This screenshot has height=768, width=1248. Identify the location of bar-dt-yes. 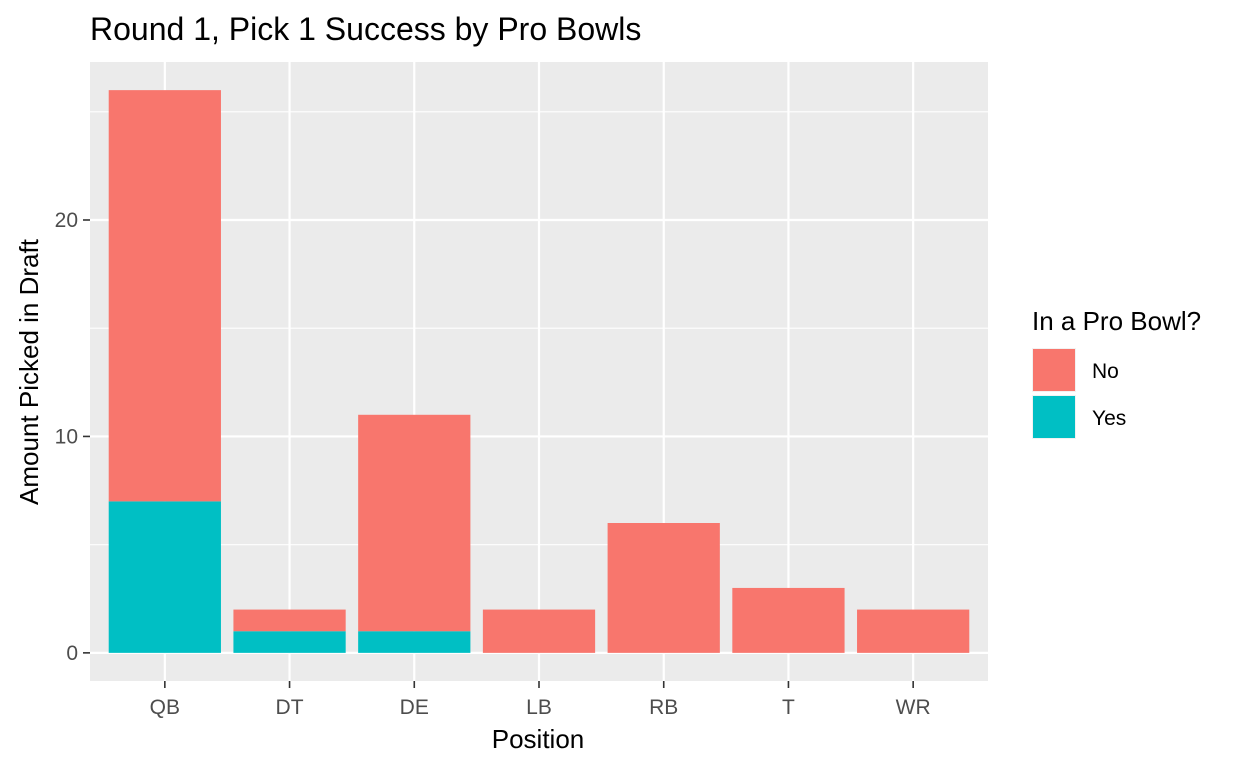
(289, 642).